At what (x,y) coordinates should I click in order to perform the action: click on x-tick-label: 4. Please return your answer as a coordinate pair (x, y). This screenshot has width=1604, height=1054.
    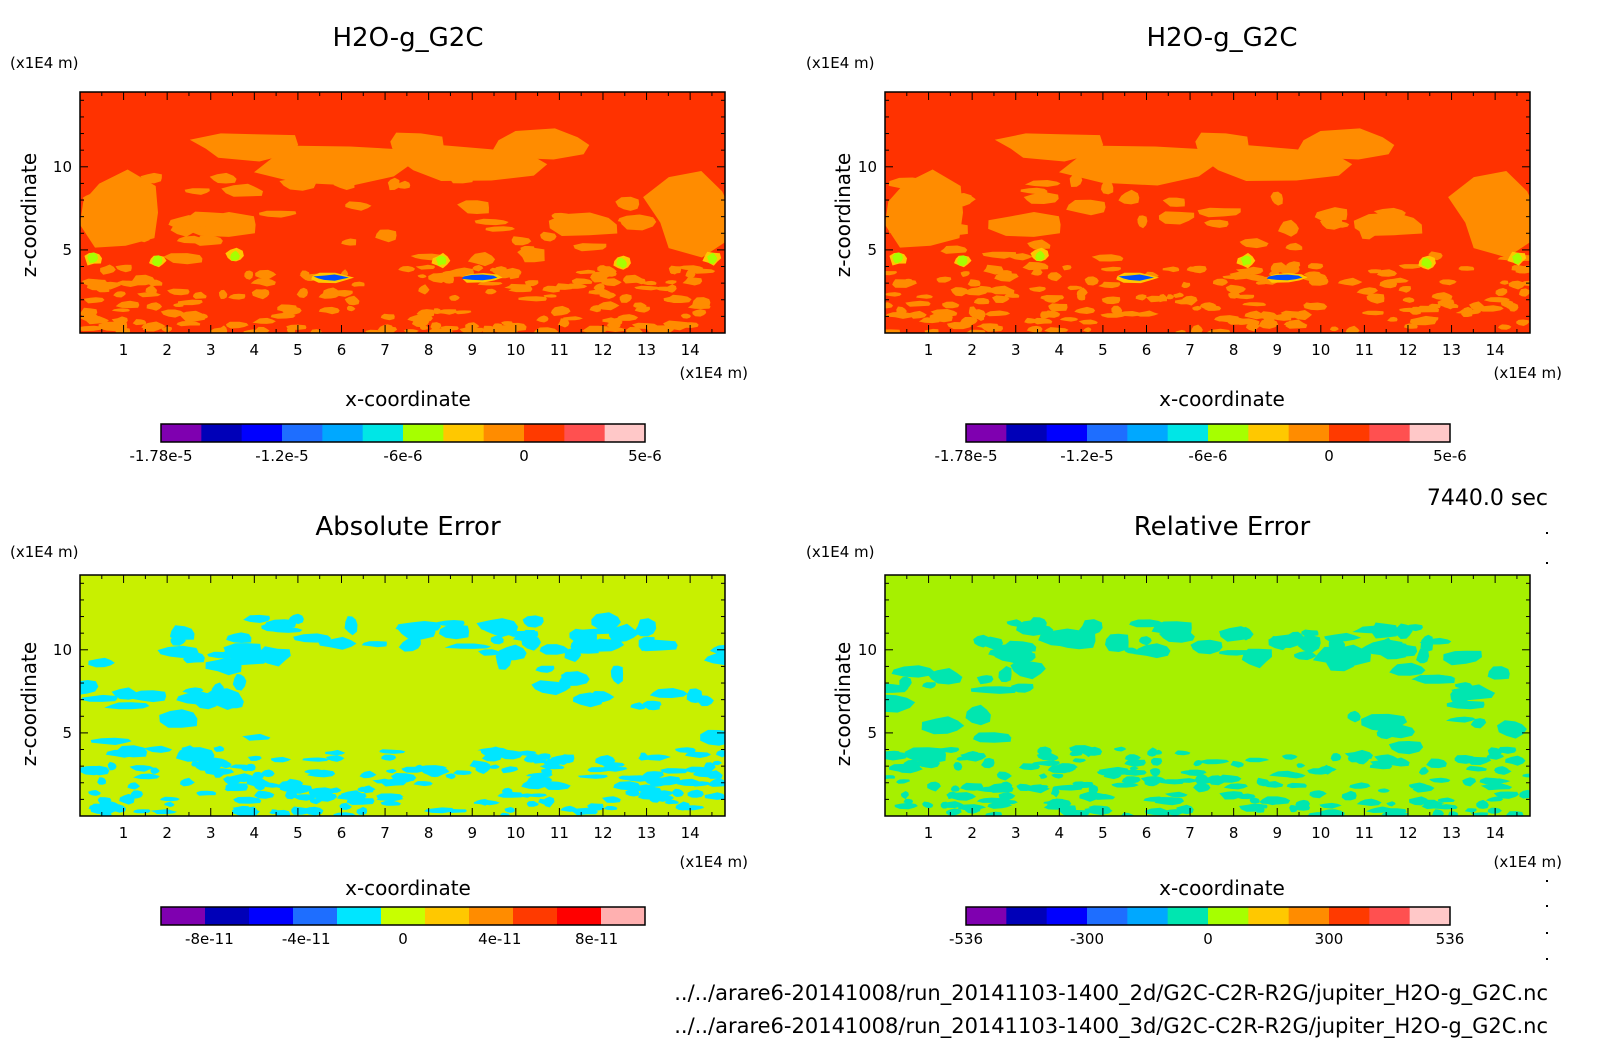
    Looking at the image, I should click on (1060, 350).